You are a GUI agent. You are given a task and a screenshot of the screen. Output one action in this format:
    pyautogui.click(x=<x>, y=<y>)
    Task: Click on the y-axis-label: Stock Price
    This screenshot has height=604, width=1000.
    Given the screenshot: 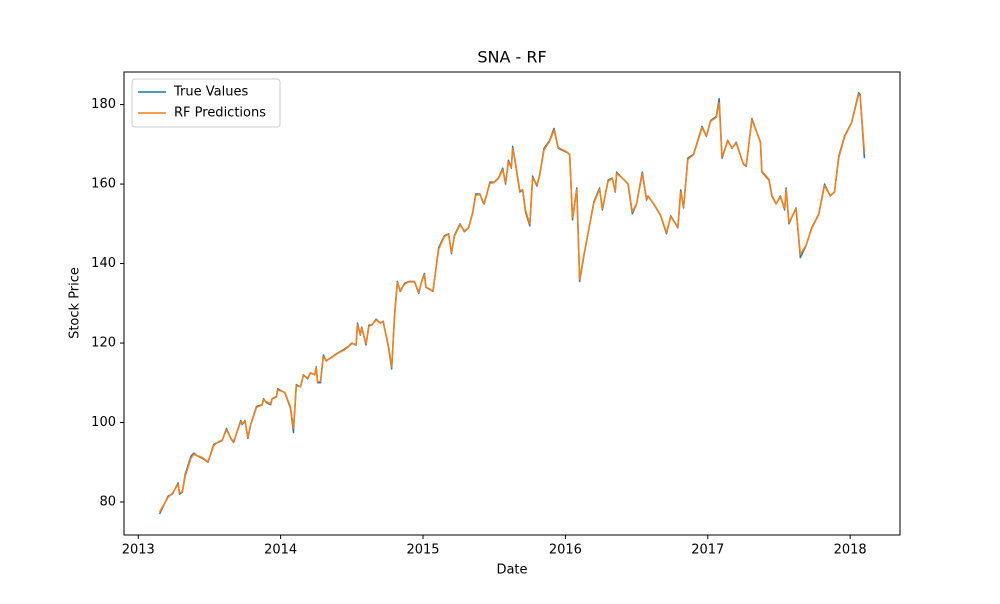 What is the action you would take?
    pyautogui.click(x=75, y=303)
    